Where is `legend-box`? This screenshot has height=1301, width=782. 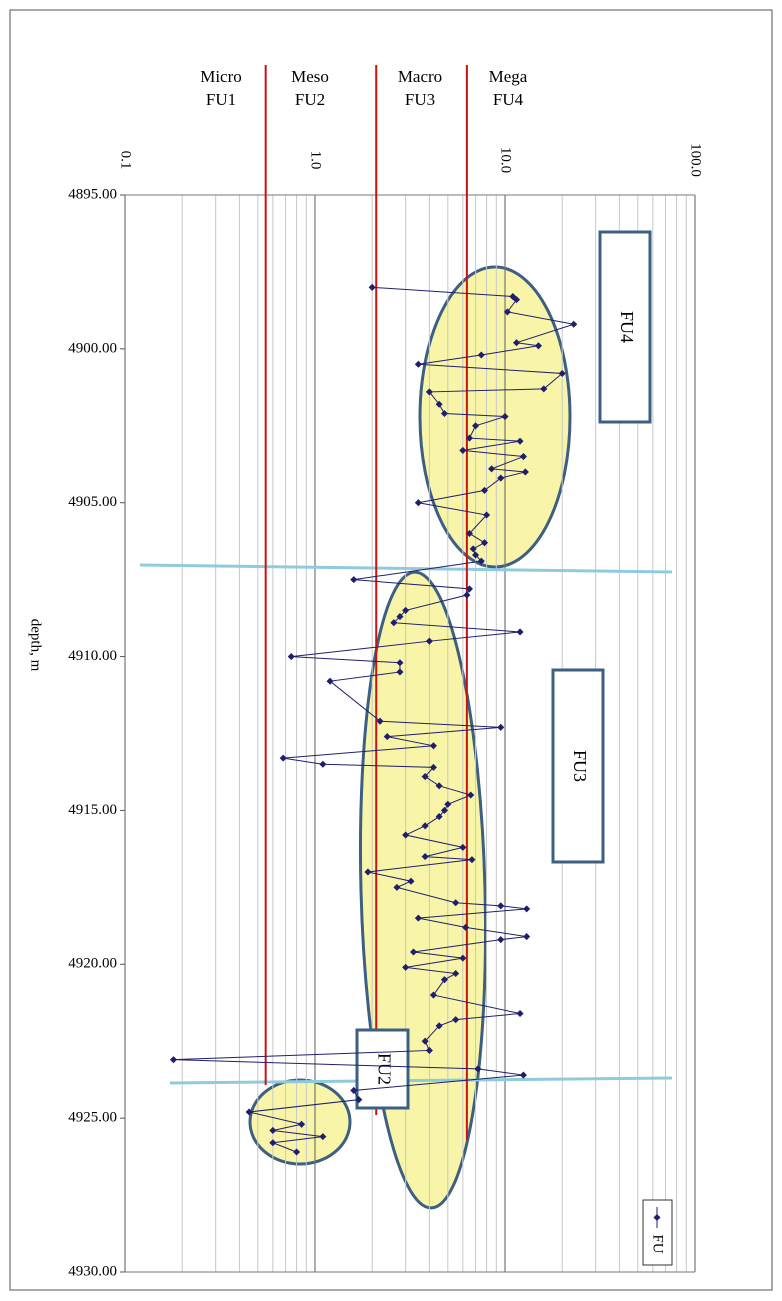
legend-box is located at coordinates (657, 1232).